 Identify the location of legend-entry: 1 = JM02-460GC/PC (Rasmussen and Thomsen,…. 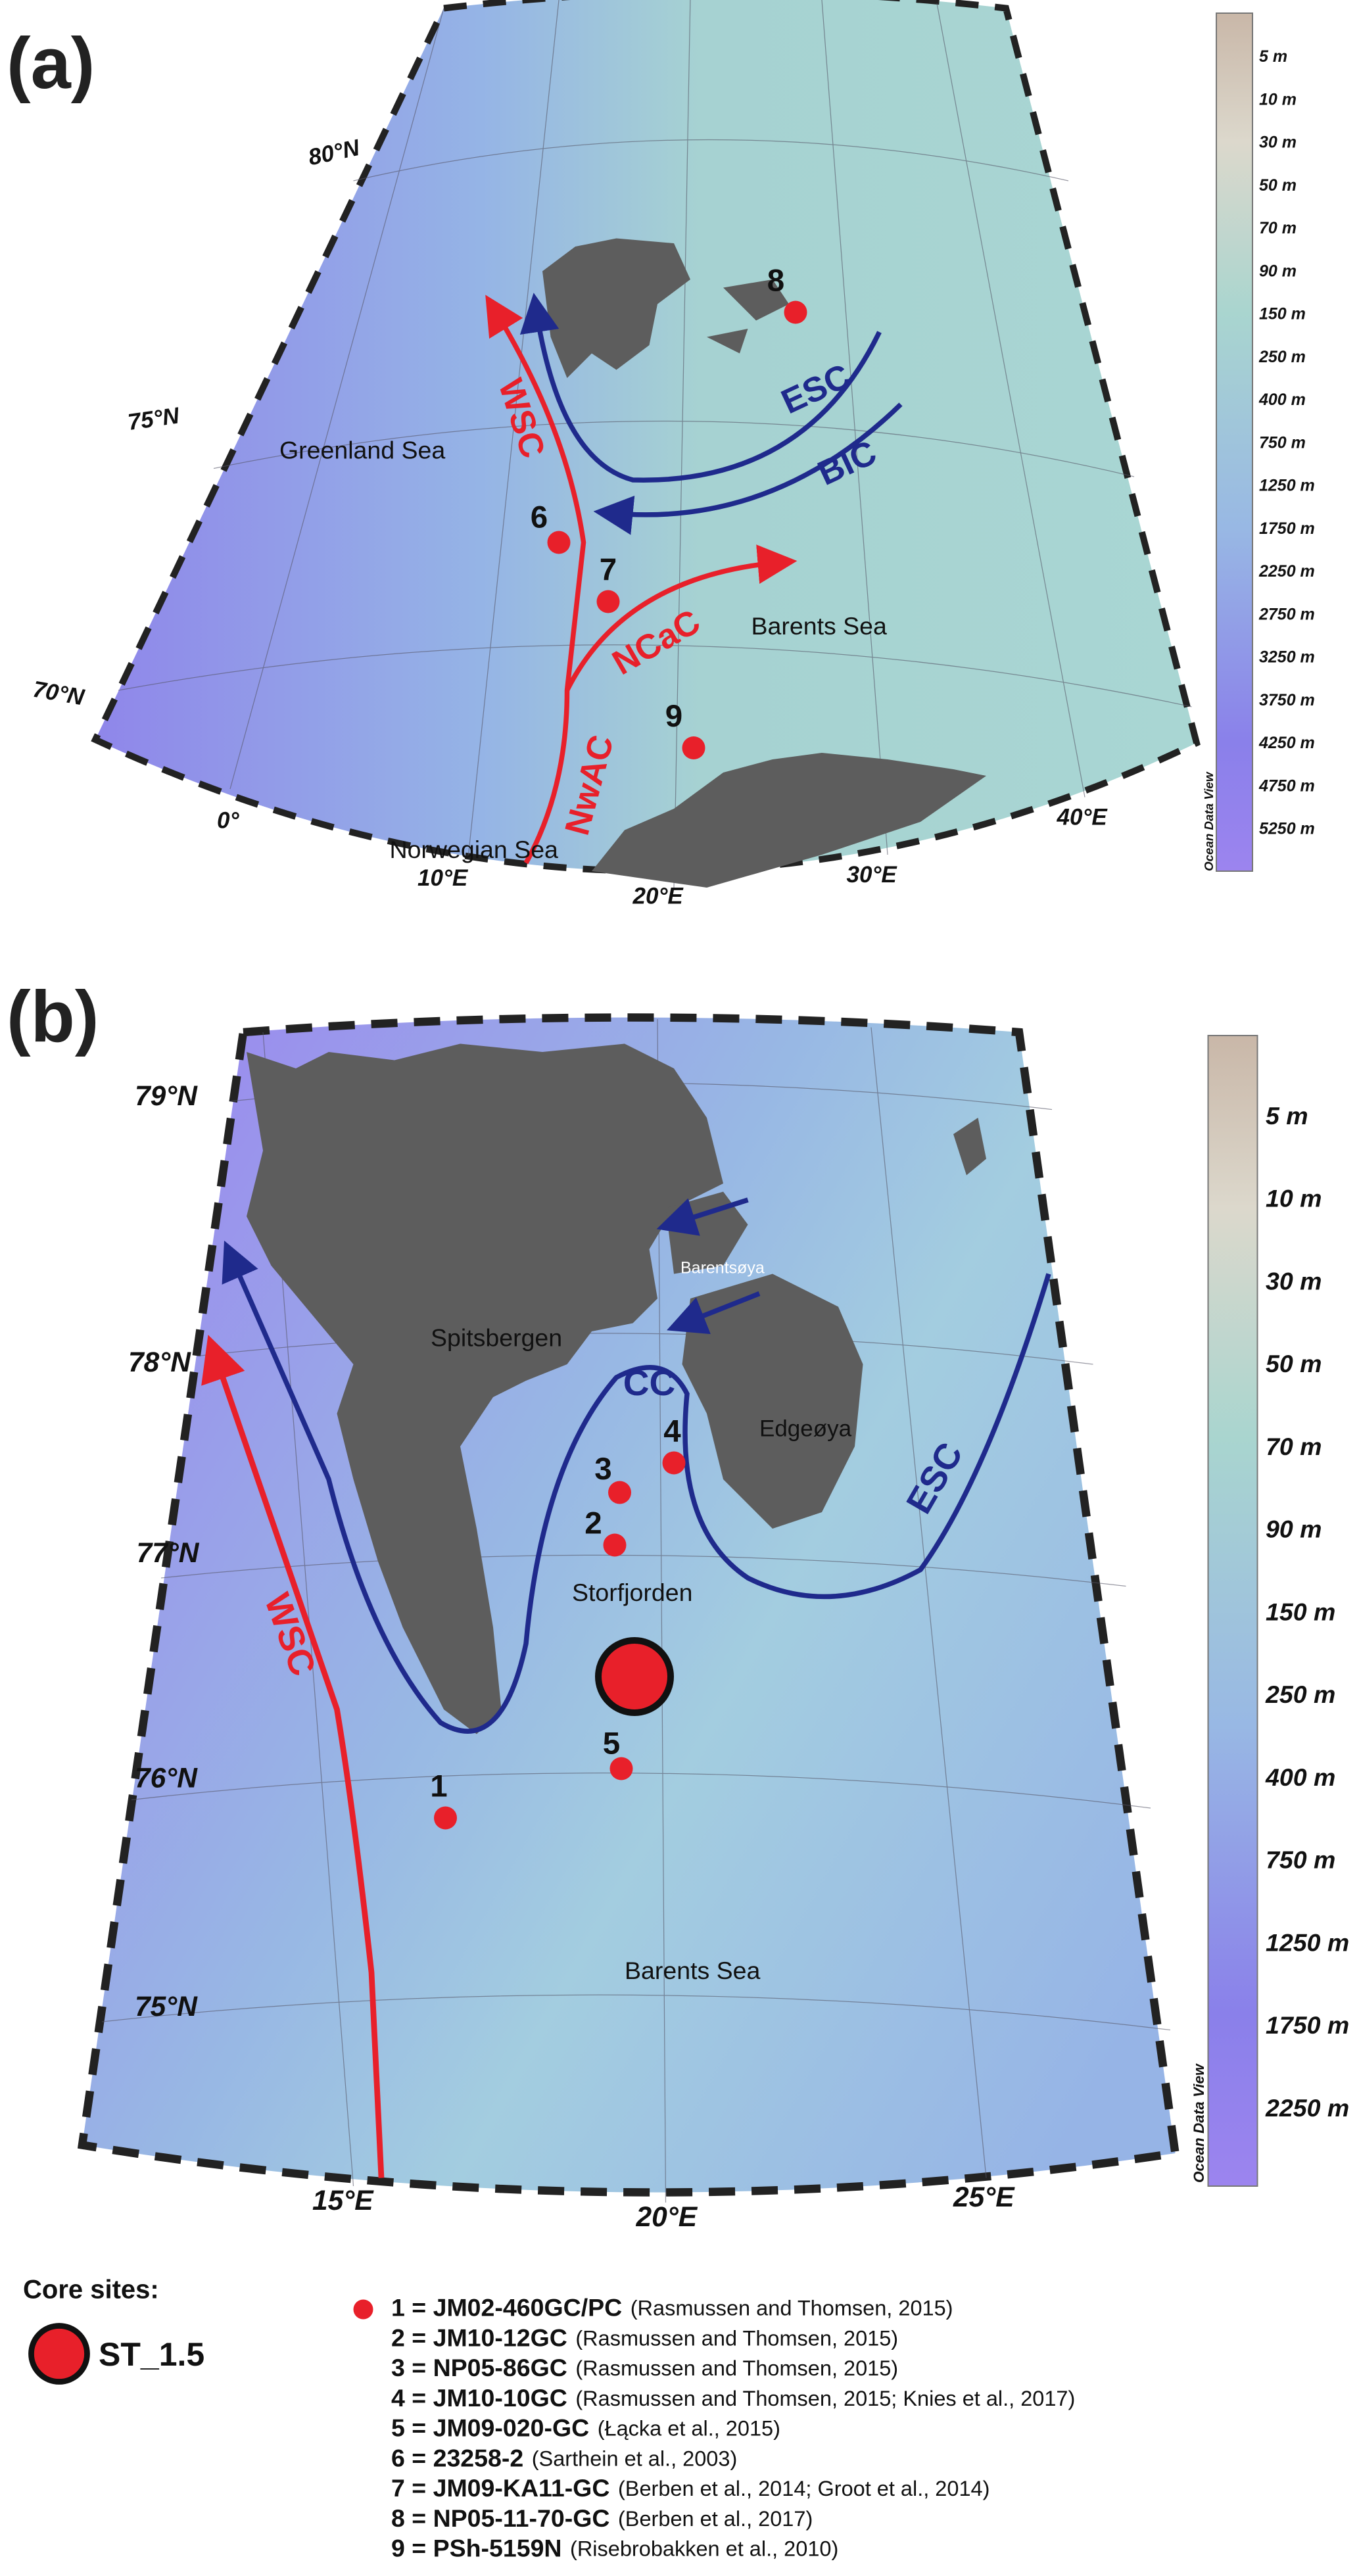
(672, 2307).